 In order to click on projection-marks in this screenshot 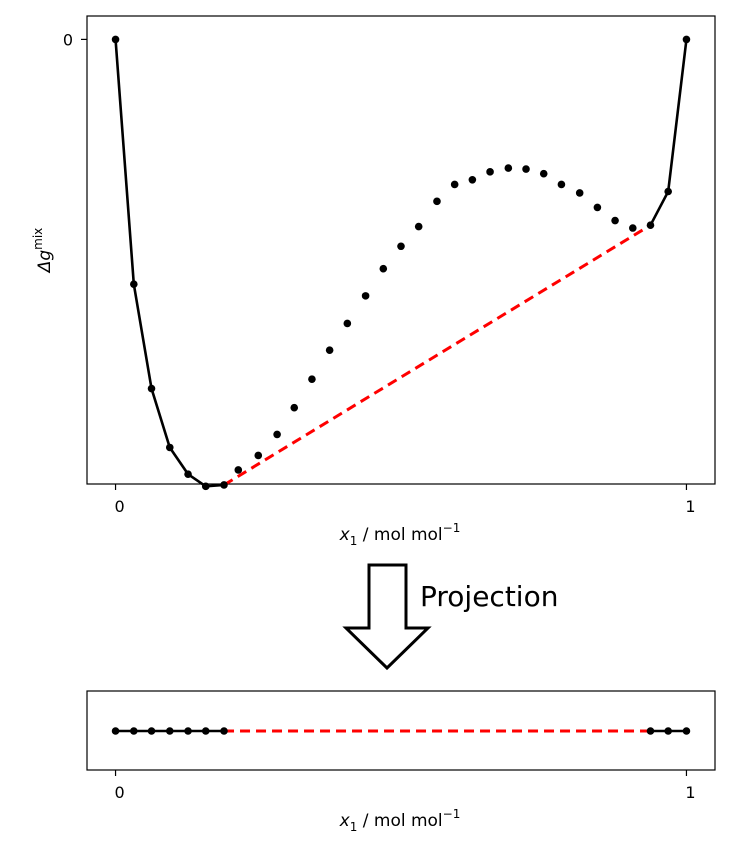, I will do `click(401, 731)`.